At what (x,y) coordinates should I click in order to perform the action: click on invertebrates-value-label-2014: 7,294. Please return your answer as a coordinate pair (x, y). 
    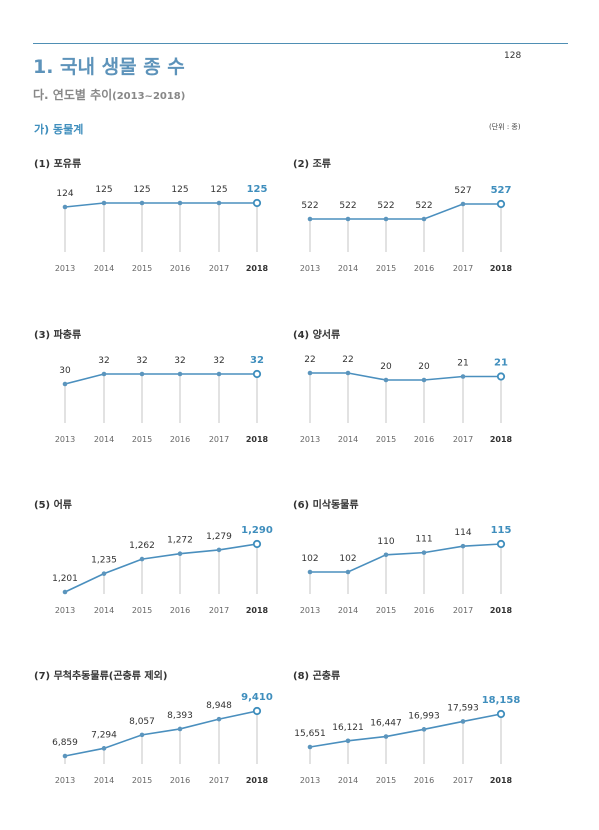
    Looking at the image, I should click on (104, 735).